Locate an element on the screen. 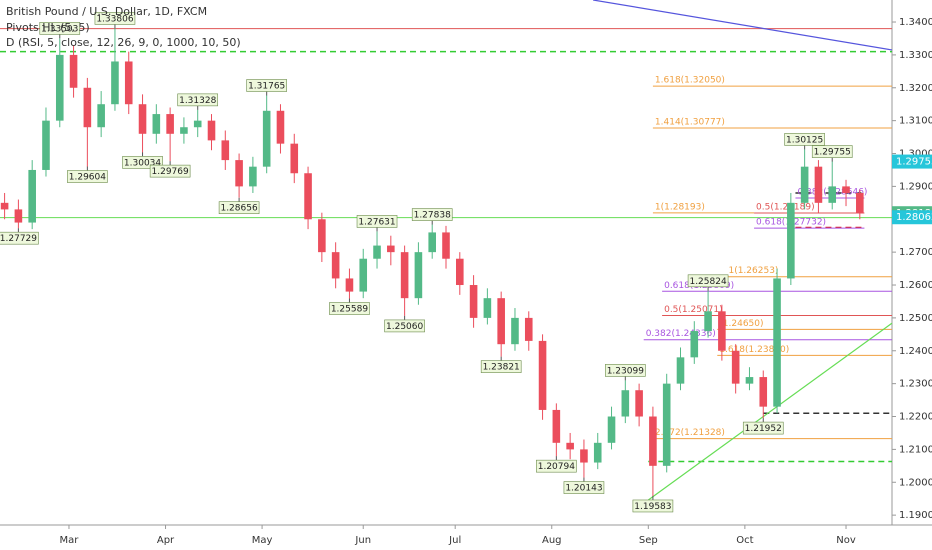 The height and width of the screenshot is (550, 932). y-tick-label: 1.2400 is located at coordinates (915, 351).